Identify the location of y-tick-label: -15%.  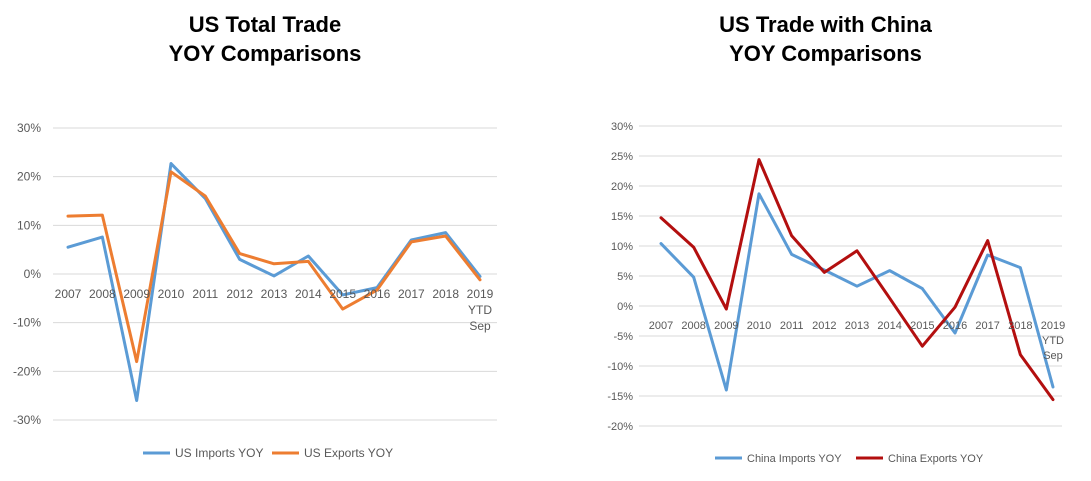
(620, 397).